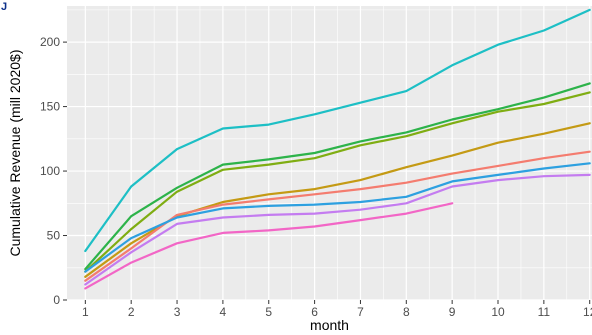 The image size is (592, 335). I want to click on corner-mark: J, so click(4, 7).